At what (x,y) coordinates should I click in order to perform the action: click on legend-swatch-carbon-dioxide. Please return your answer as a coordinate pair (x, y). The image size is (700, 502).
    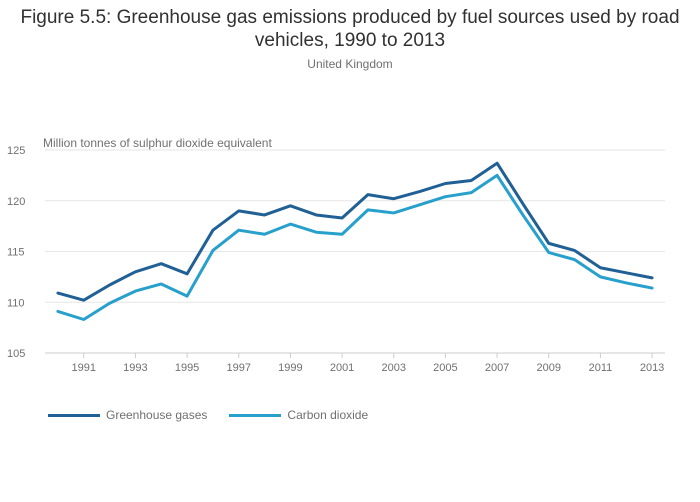
    Looking at the image, I should click on (255, 415).